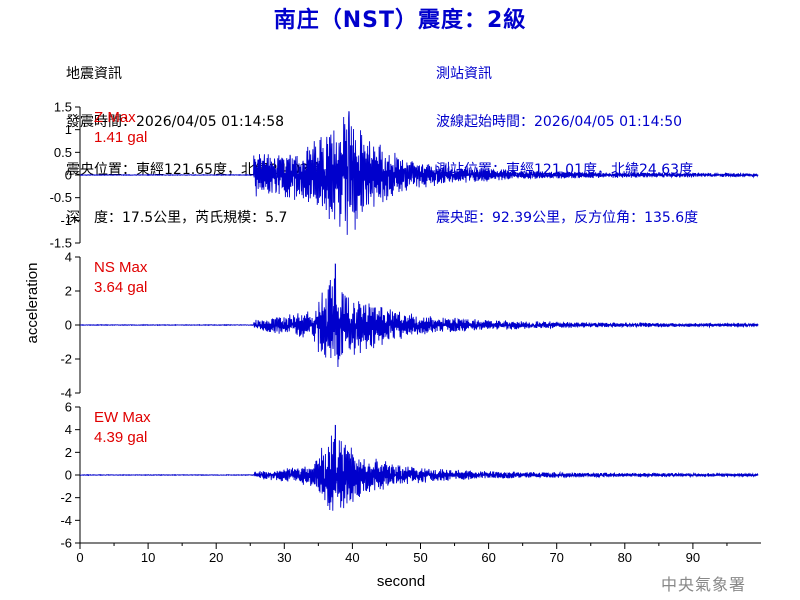 The image size is (800, 600). Describe the element at coordinates (68, 129) in the screenshot. I see `y-tick-label: 1` at that location.